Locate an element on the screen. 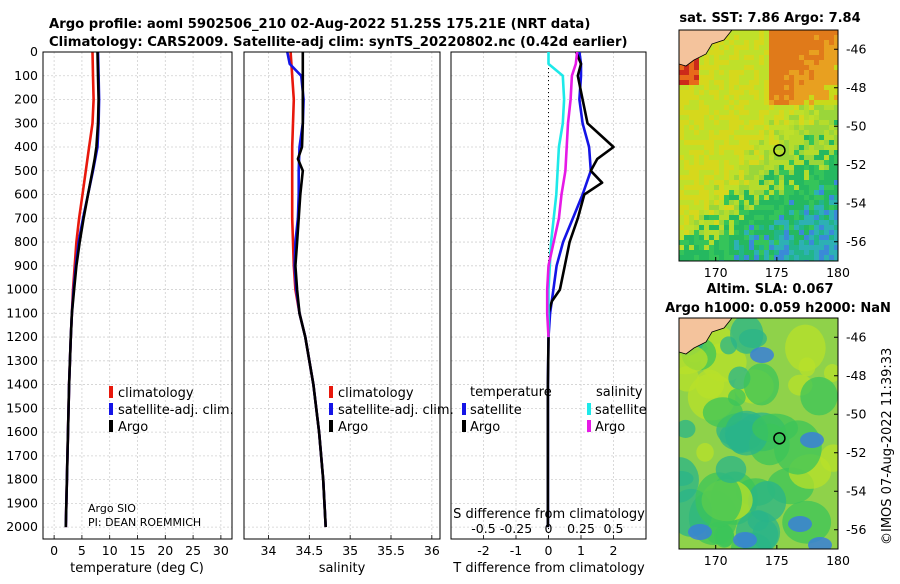 The height and width of the screenshot is (584, 900). x-tick-label: 25 is located at coordinates (193, 550).